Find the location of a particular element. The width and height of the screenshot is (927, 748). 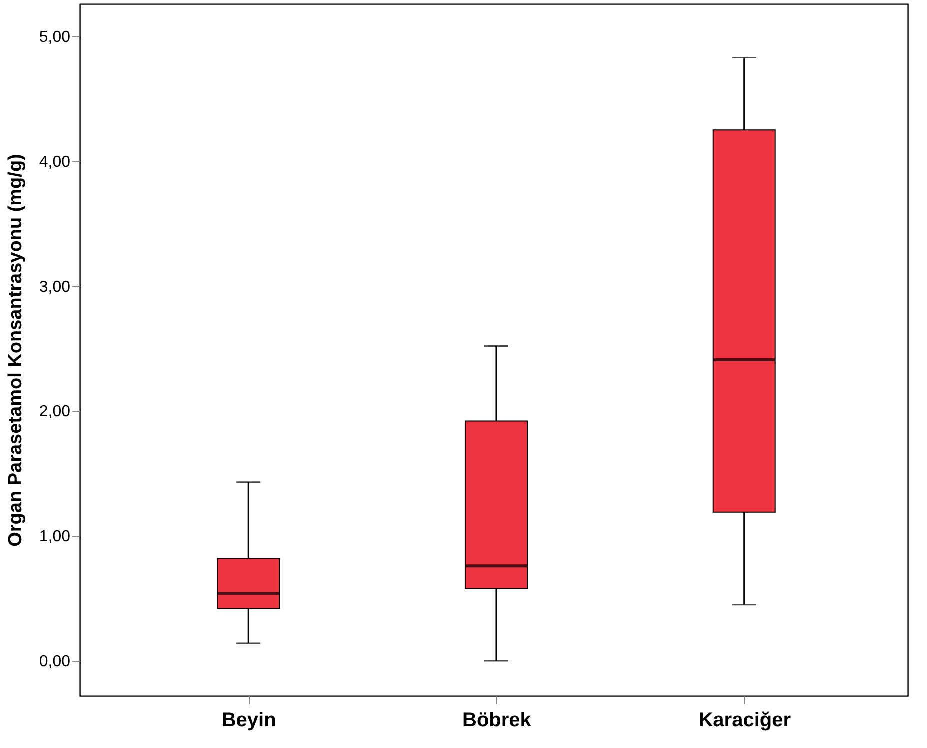

y-tick-label: 1,00 is located at coordinates (55, 537).